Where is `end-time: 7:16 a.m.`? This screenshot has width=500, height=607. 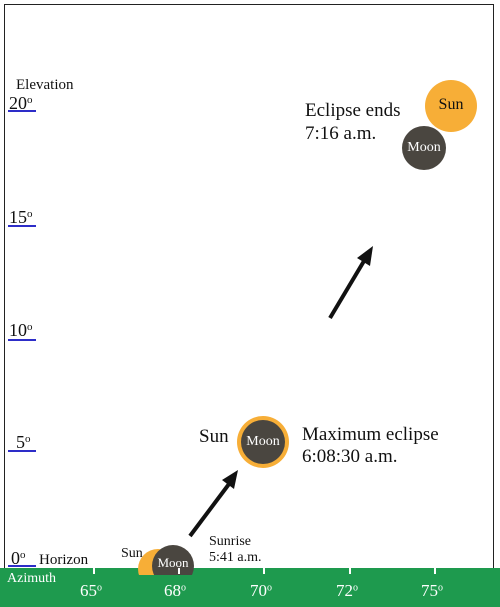 end-time: 7:16 a.m. is located at coordinates (341, 133).